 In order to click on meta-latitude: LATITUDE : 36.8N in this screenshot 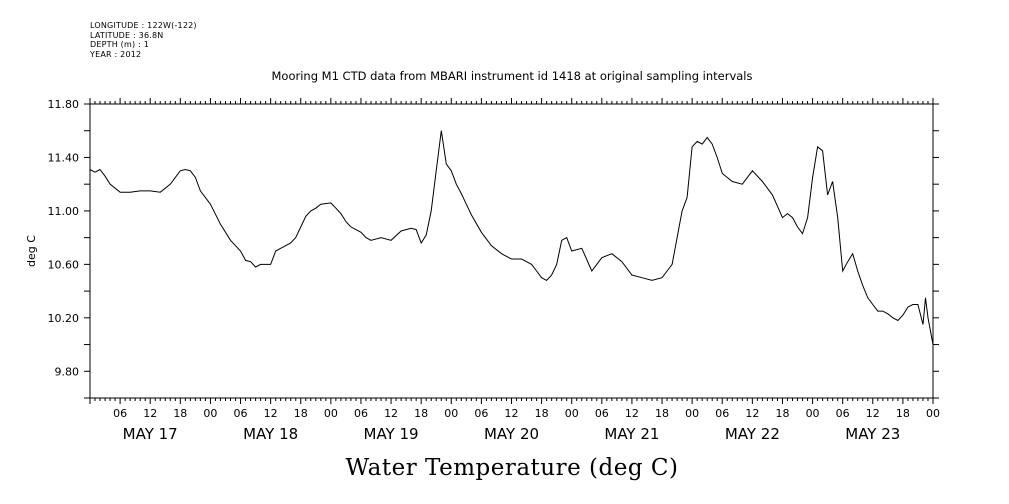, I will do `click(127, 35)`.